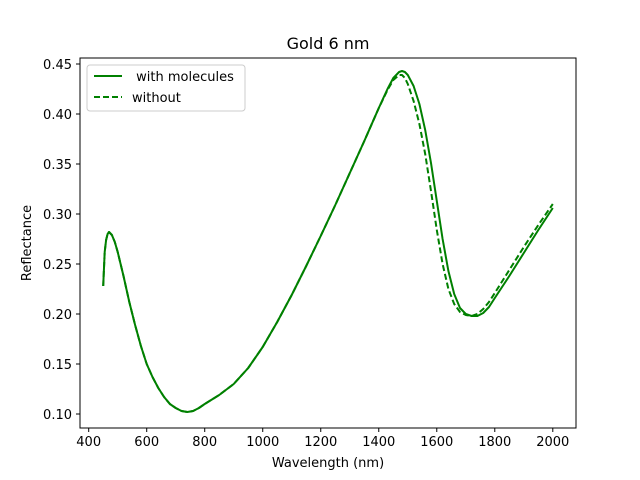  What do you see at coordinates (88, 442) in the screenshot?
I see `x-tick-label: 400` at bounding box center [88, 442].